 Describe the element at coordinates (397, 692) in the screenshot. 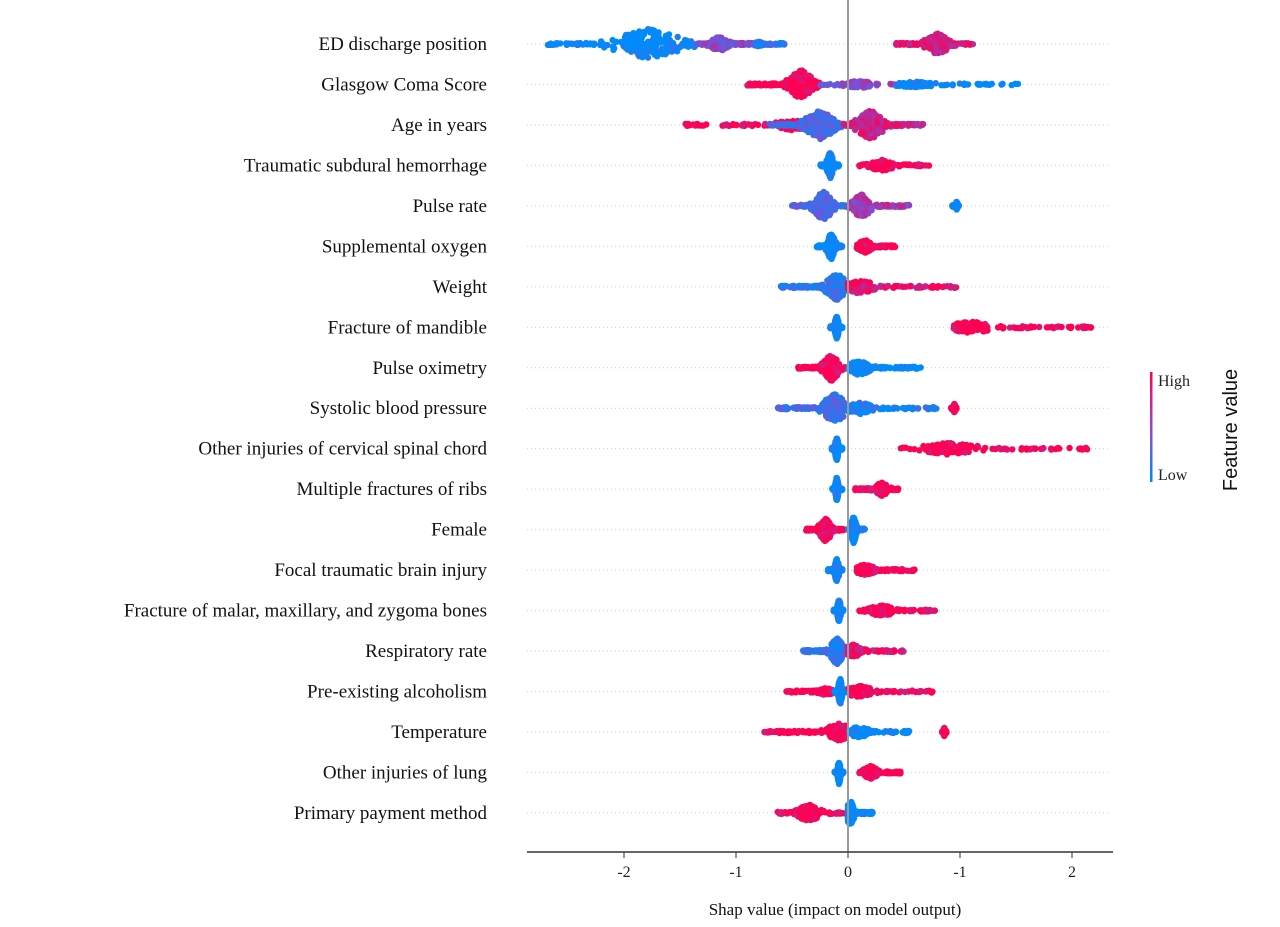

I see `feature-label: Pre-existing alcoholism` at that location.